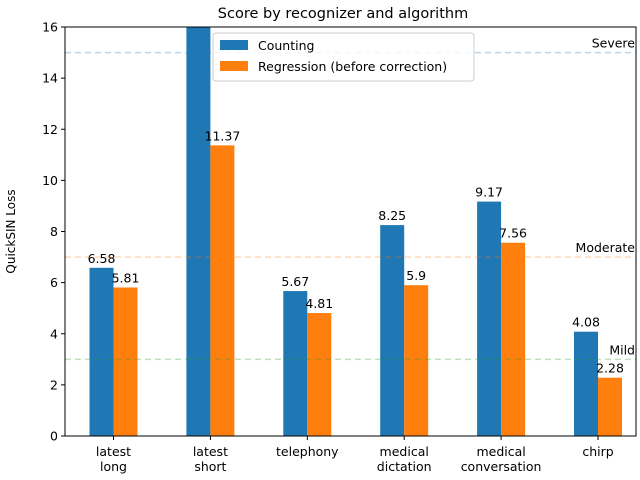 The width and height of the screenshot is (640, 480). Describe the element at coordinates (416, 275) in the screenshot. I see `data-label: 5.9` at that location.